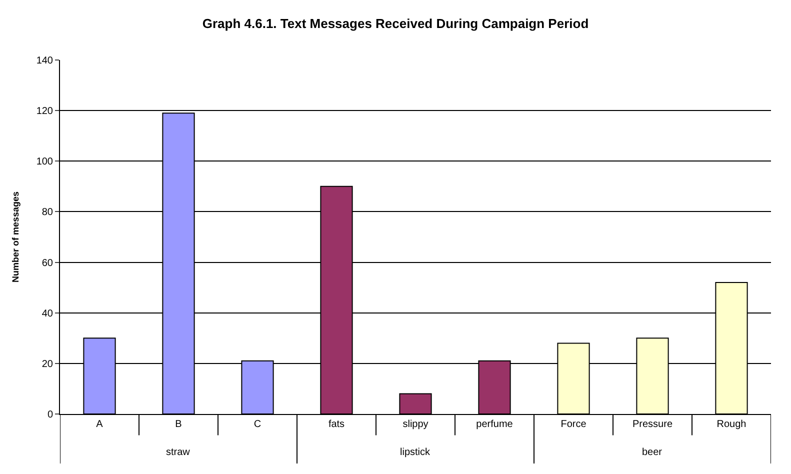 This screenshot has height=474, width=791. Describe the element at coordinates (416, 452) in the screenshot. I see `text: lipstick` at that location.